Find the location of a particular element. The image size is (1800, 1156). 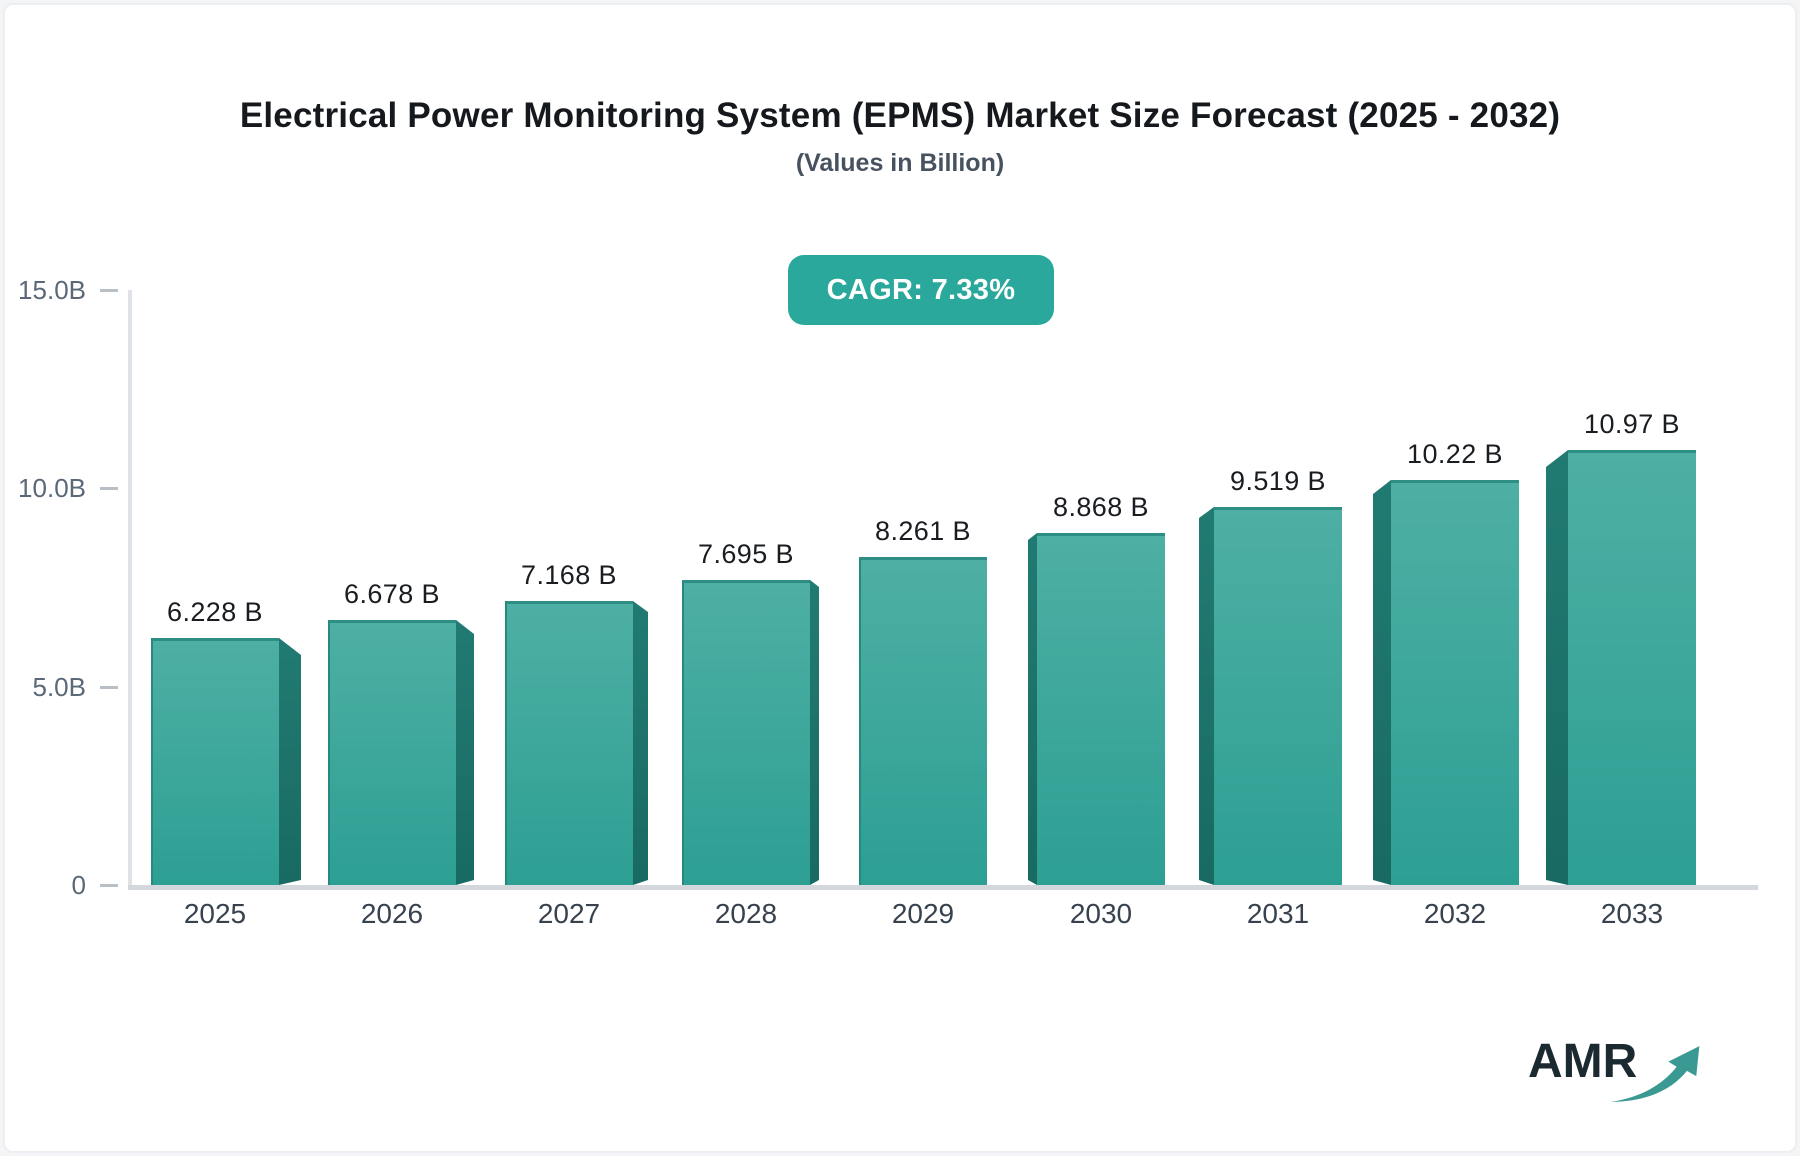

bar-value-label: 7.695 B is located at coordinates (746, 554).